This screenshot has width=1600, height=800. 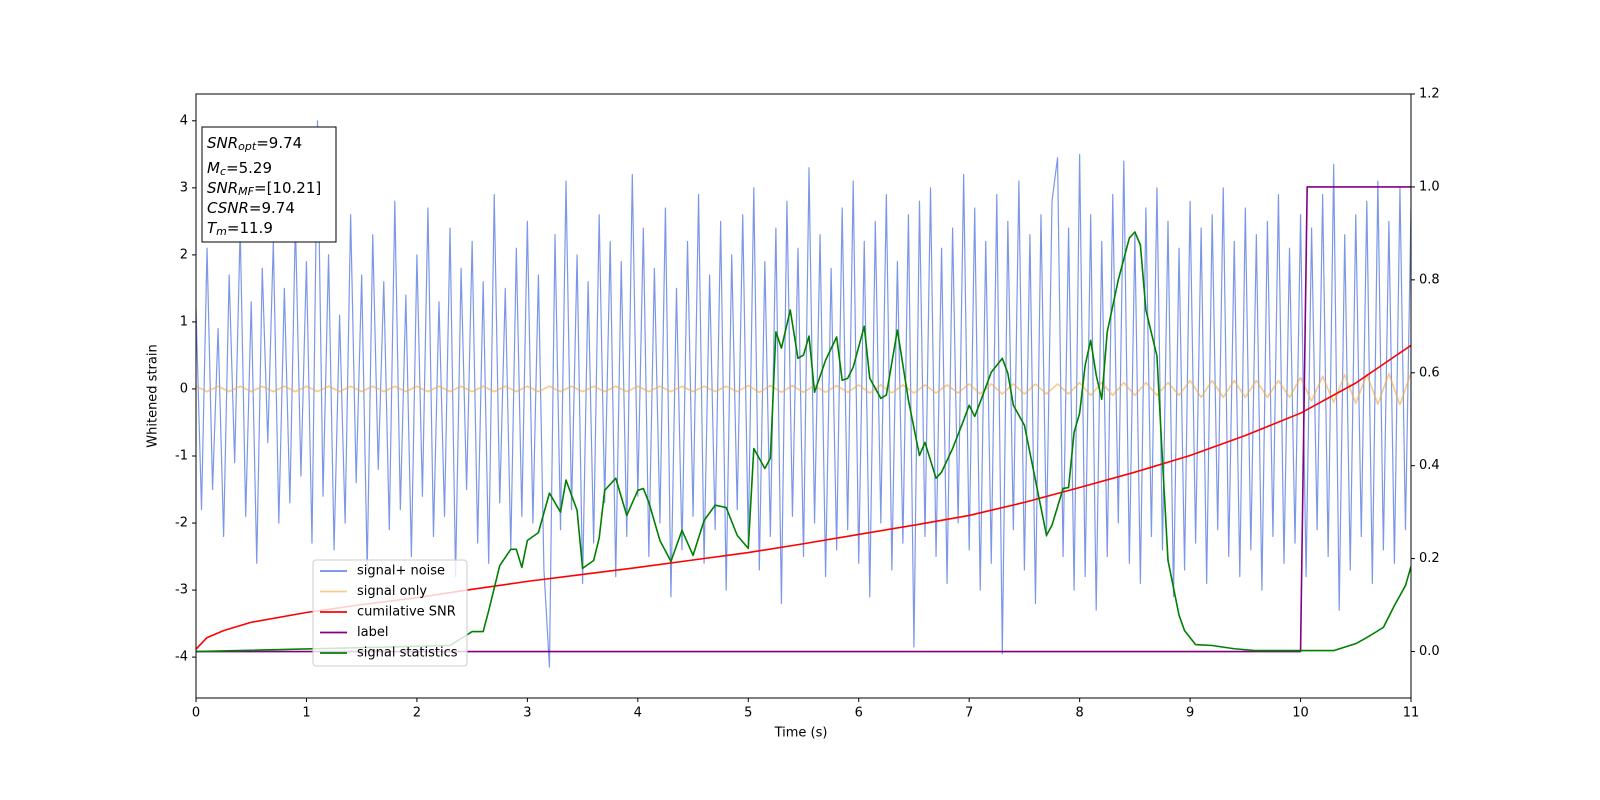 What do you see at coordinates (246, 191) in the screenshot?
I see `annotation-sub: MF` at bounding box center [246, 191].